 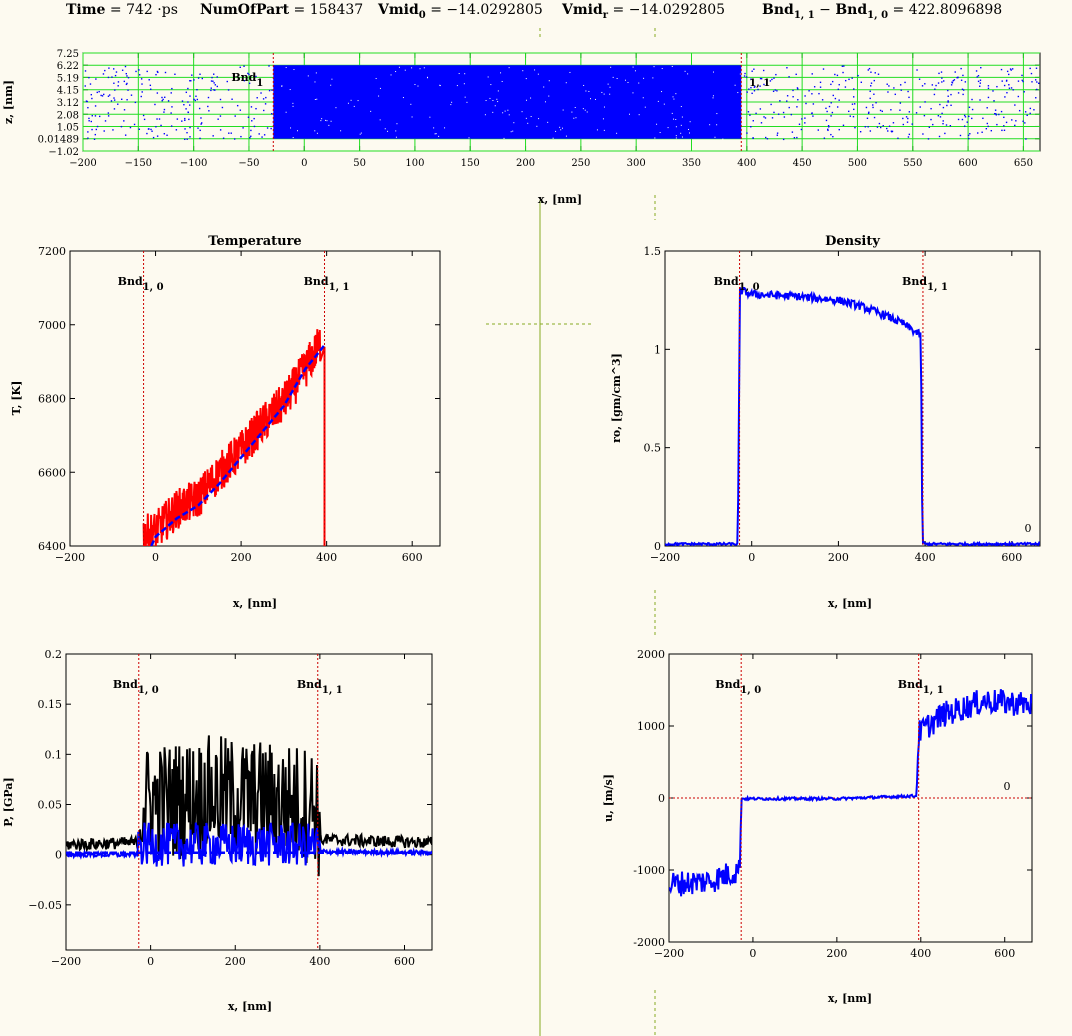 What do you see at coordinates (68, 78) in the screenshot?
I see `particles-ytick-label: 5.19` at bounding box center [68, 78].